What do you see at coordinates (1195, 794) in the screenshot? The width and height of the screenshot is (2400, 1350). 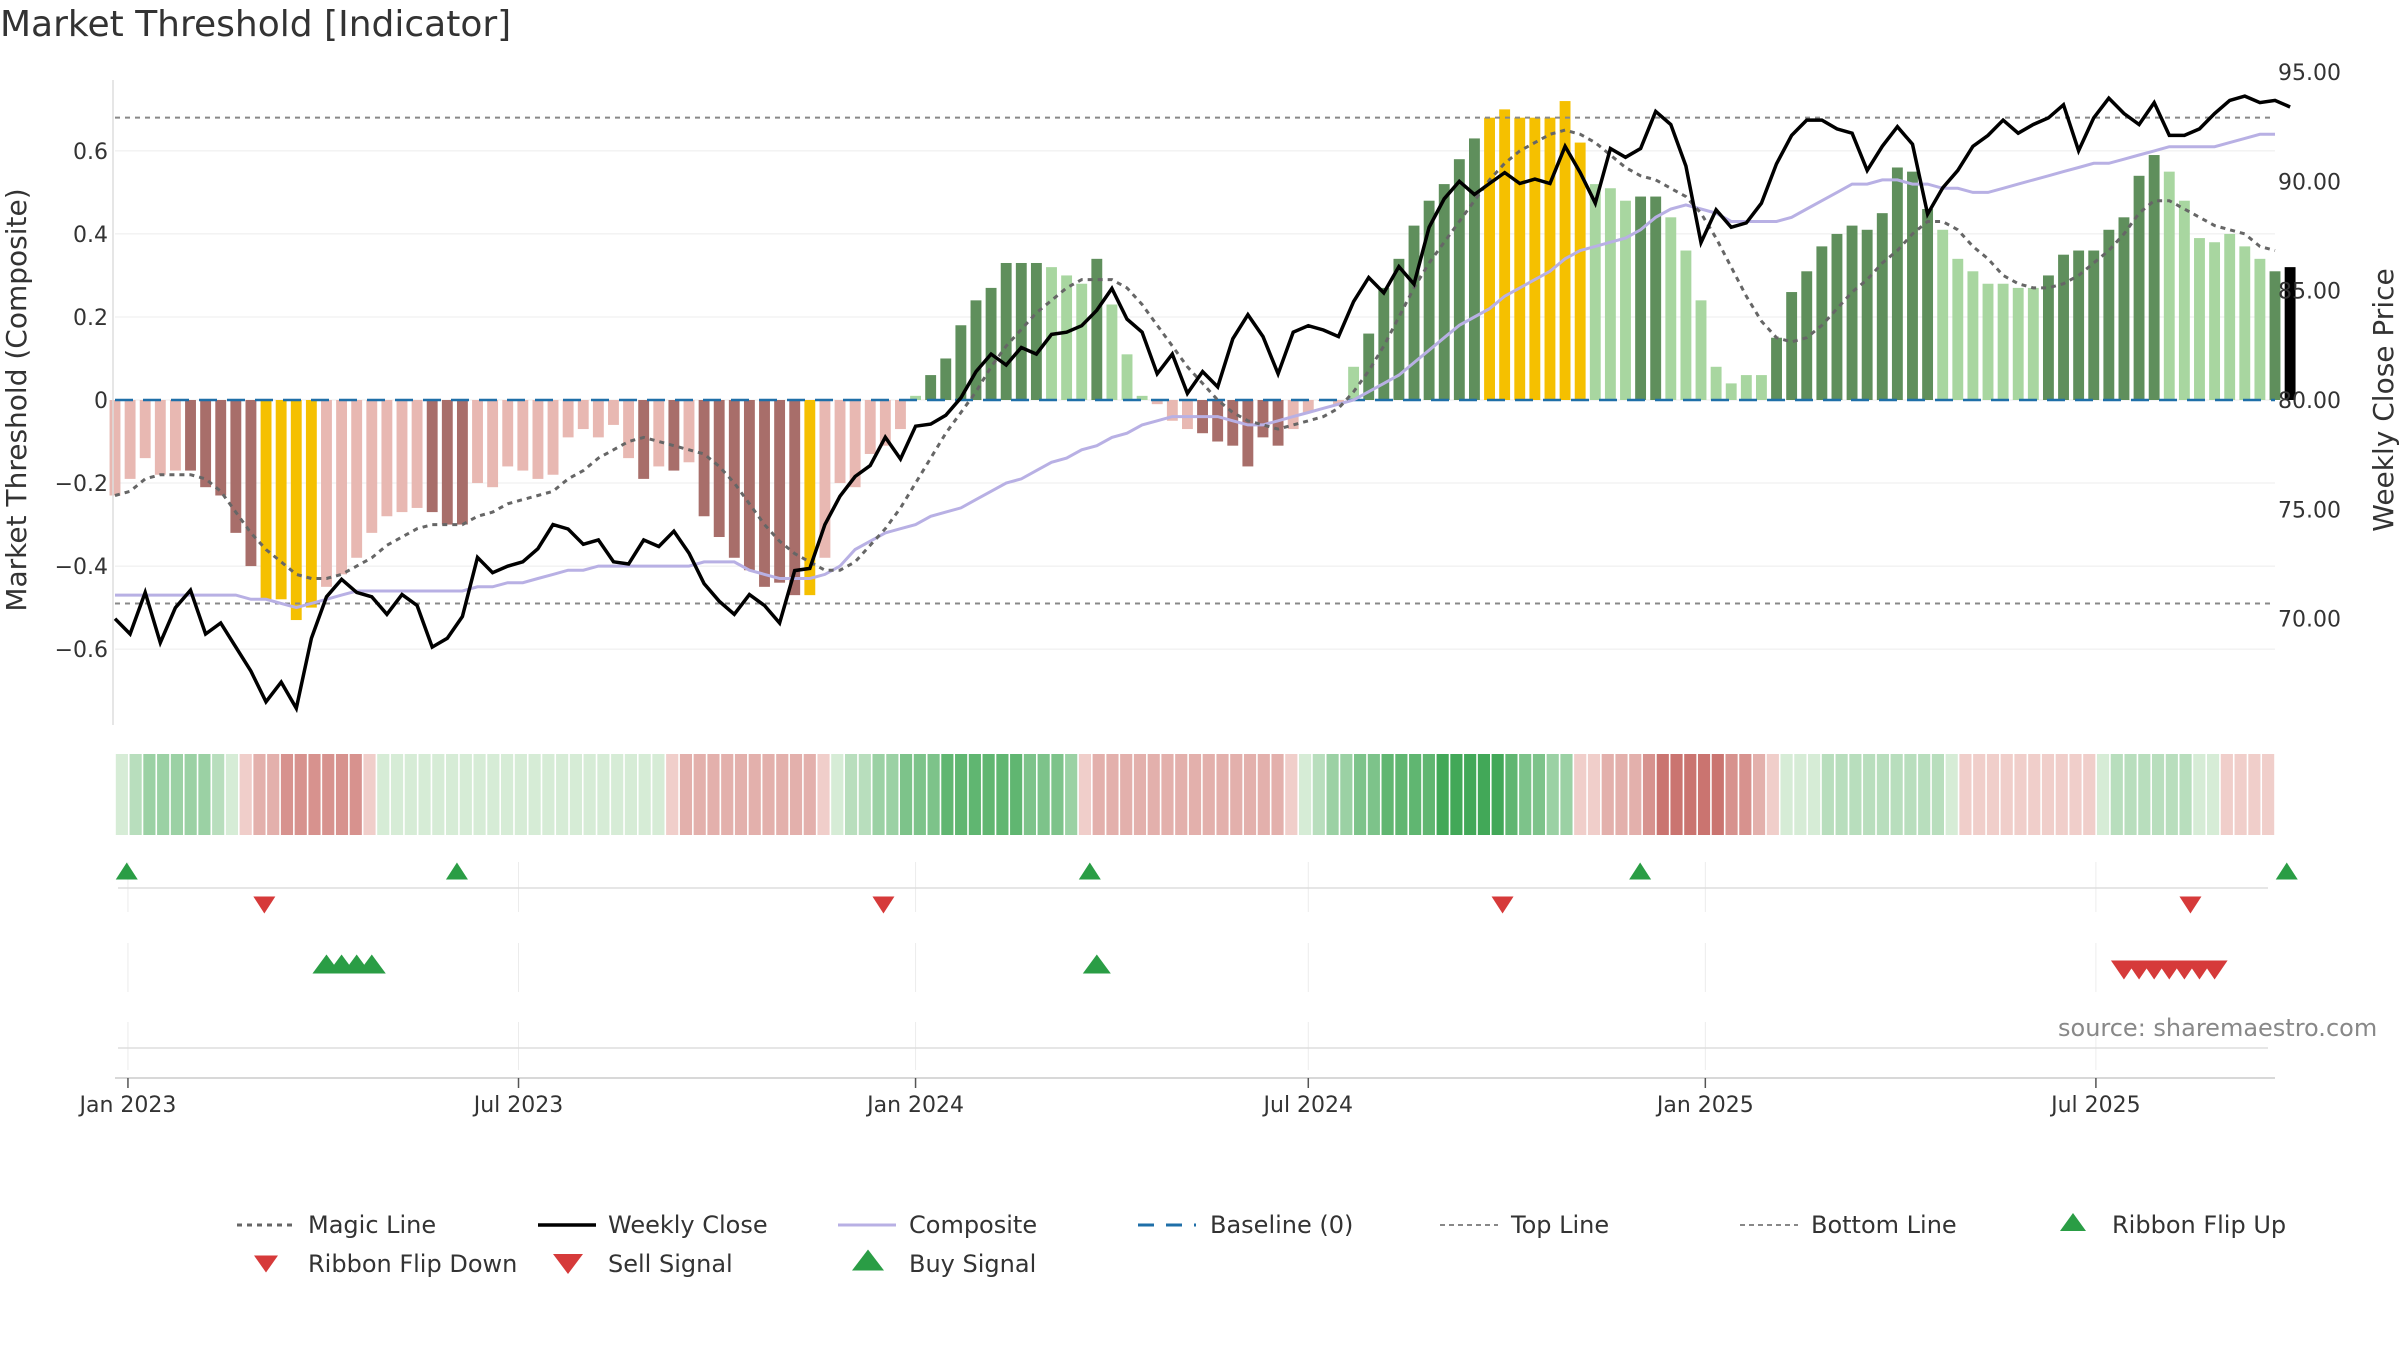 I see `ribbon-strip` at bounding box center [1195, 794].